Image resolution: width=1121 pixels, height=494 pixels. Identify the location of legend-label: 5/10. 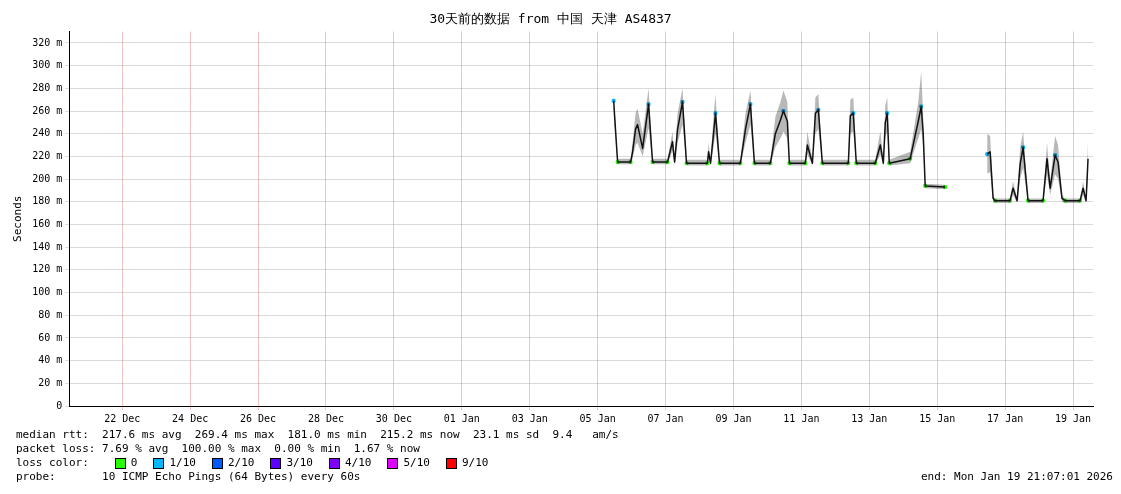
(416, 463).